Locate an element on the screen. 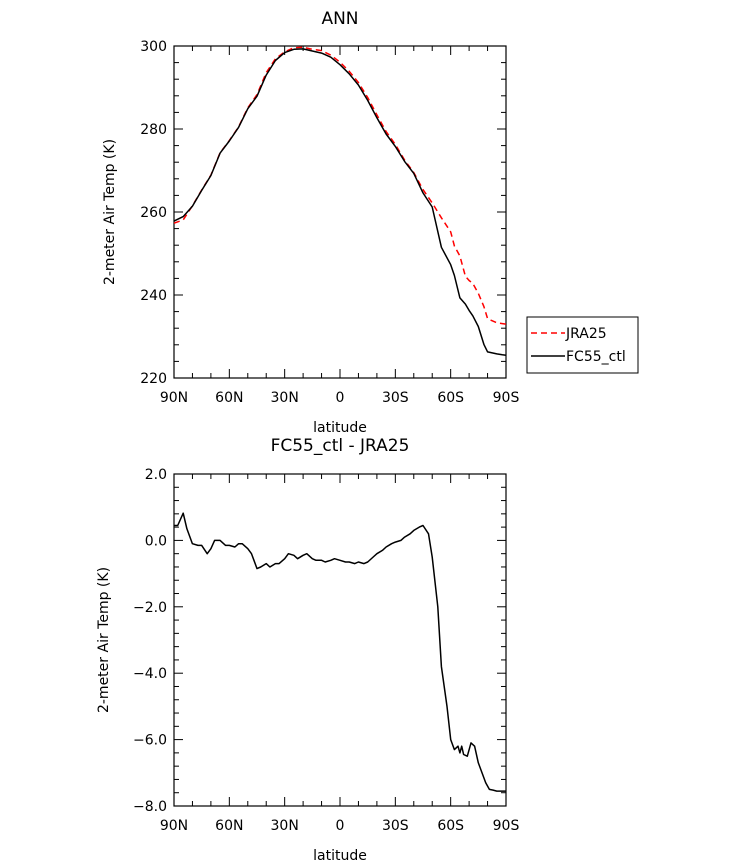 The width and height of the screenshot is (733, 866). legend-box is located at coordinates (582, 345).